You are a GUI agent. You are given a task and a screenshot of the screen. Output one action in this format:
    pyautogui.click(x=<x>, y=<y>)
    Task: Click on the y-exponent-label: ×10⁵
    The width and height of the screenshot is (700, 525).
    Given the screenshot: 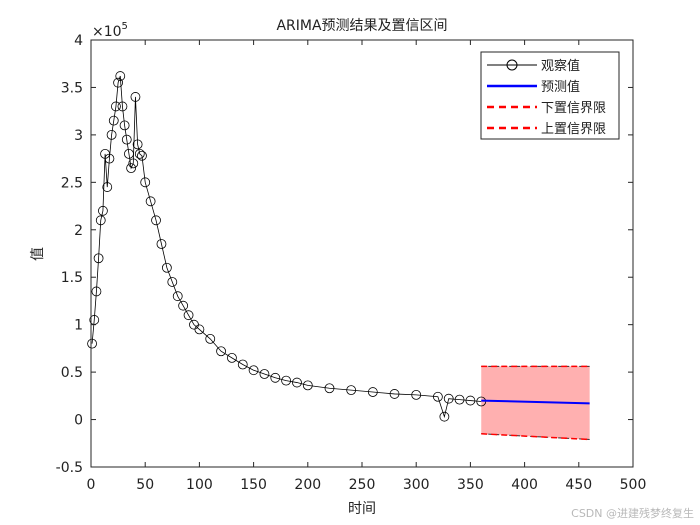 What is the action you would take?
    pyautogui.click(x=110, y=30)
    